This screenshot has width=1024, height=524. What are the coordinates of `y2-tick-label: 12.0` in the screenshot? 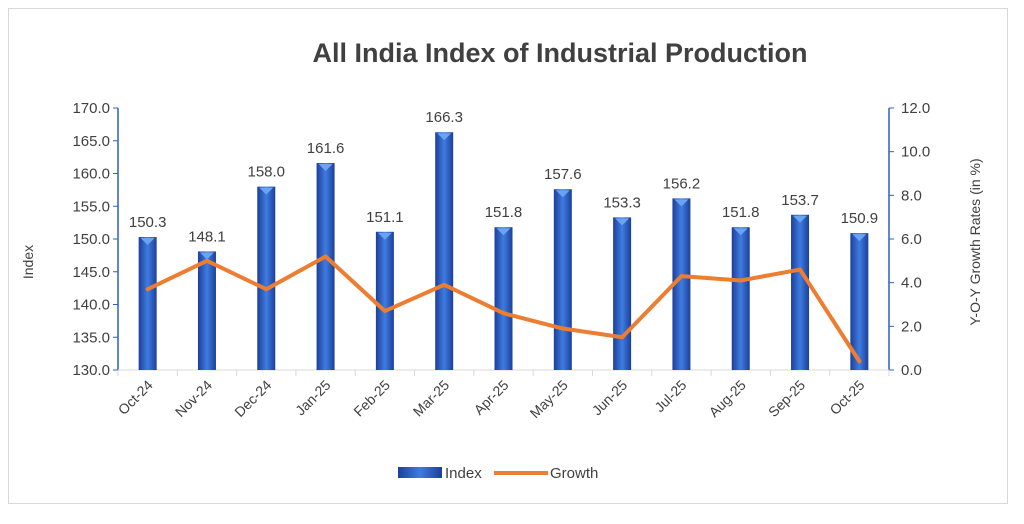 It's located at (915, 108).